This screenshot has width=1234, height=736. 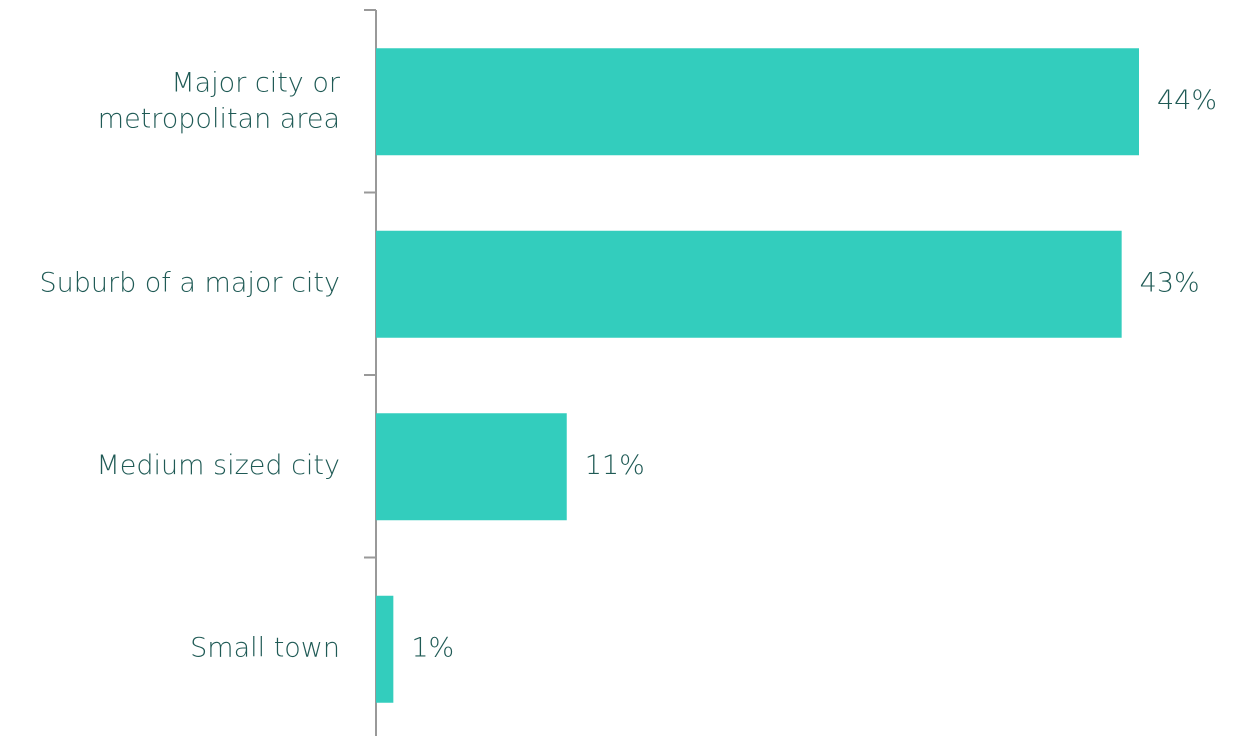 I want to click on value-label: 43%, so click(x=1170, y=282).